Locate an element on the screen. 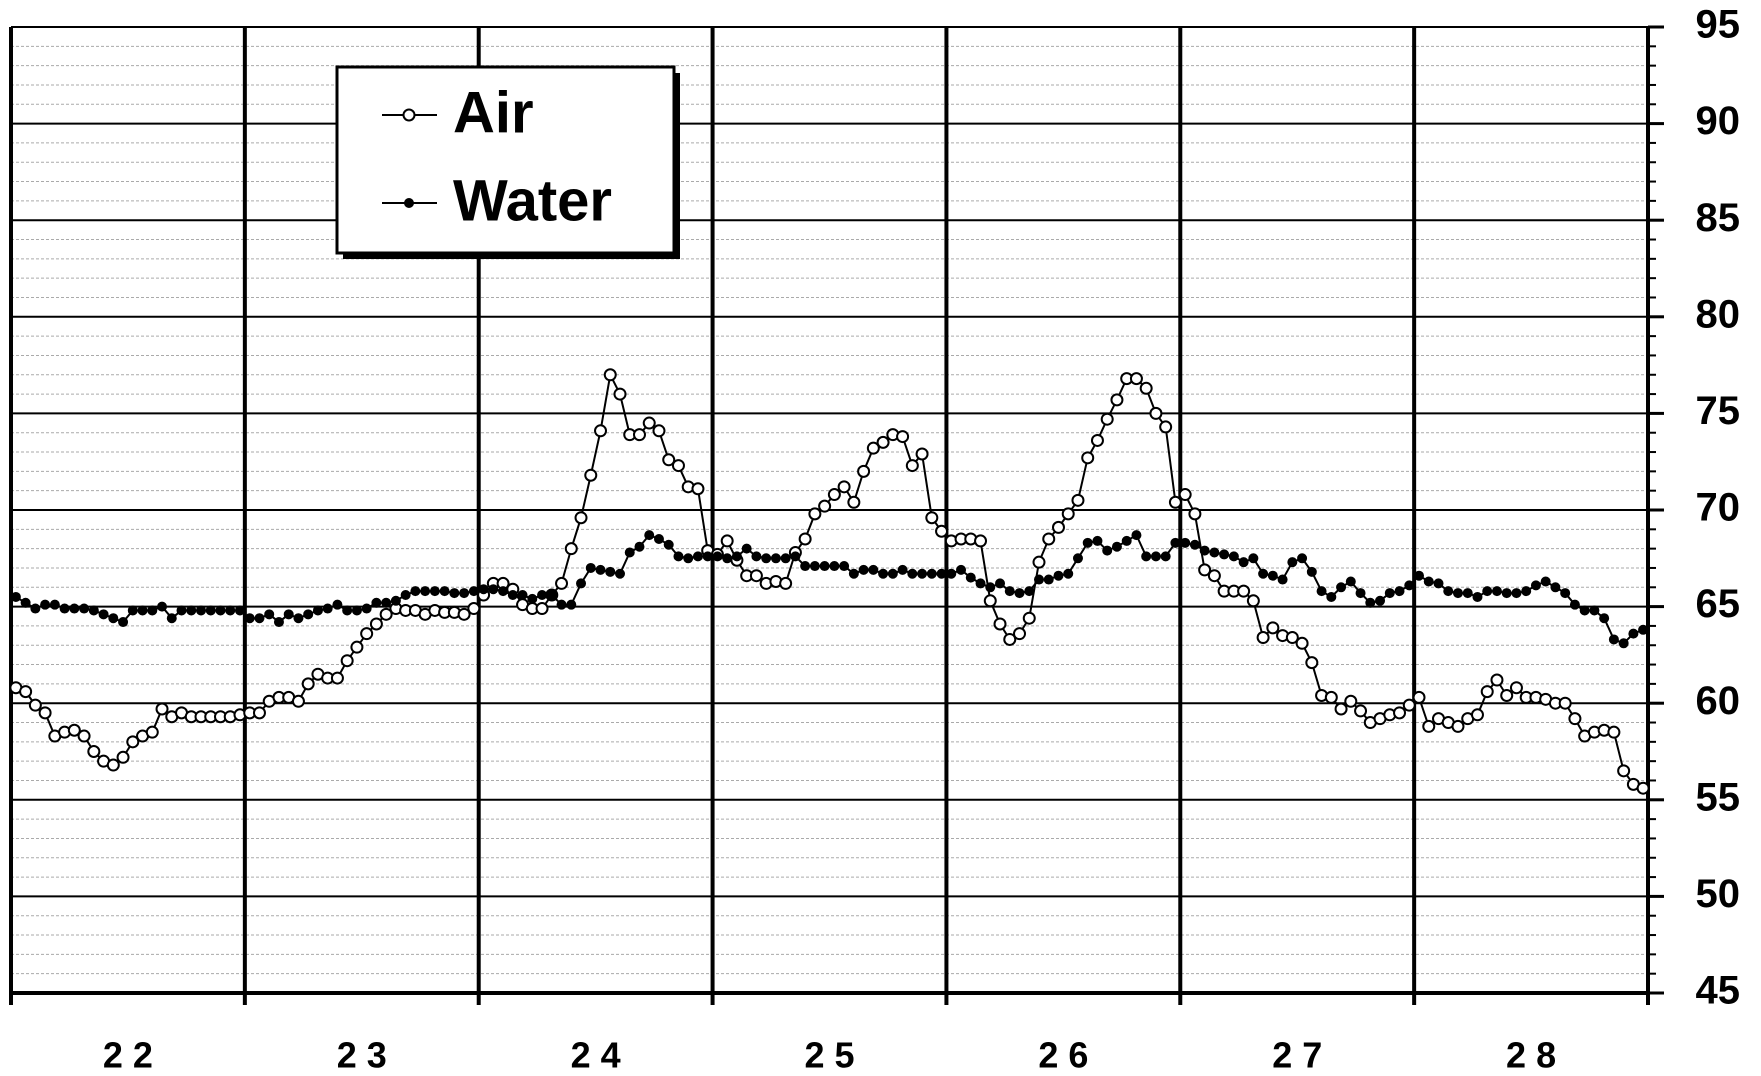 The image size is (1761, 1076). legend-label: Air is located at coordinates (493, 112).